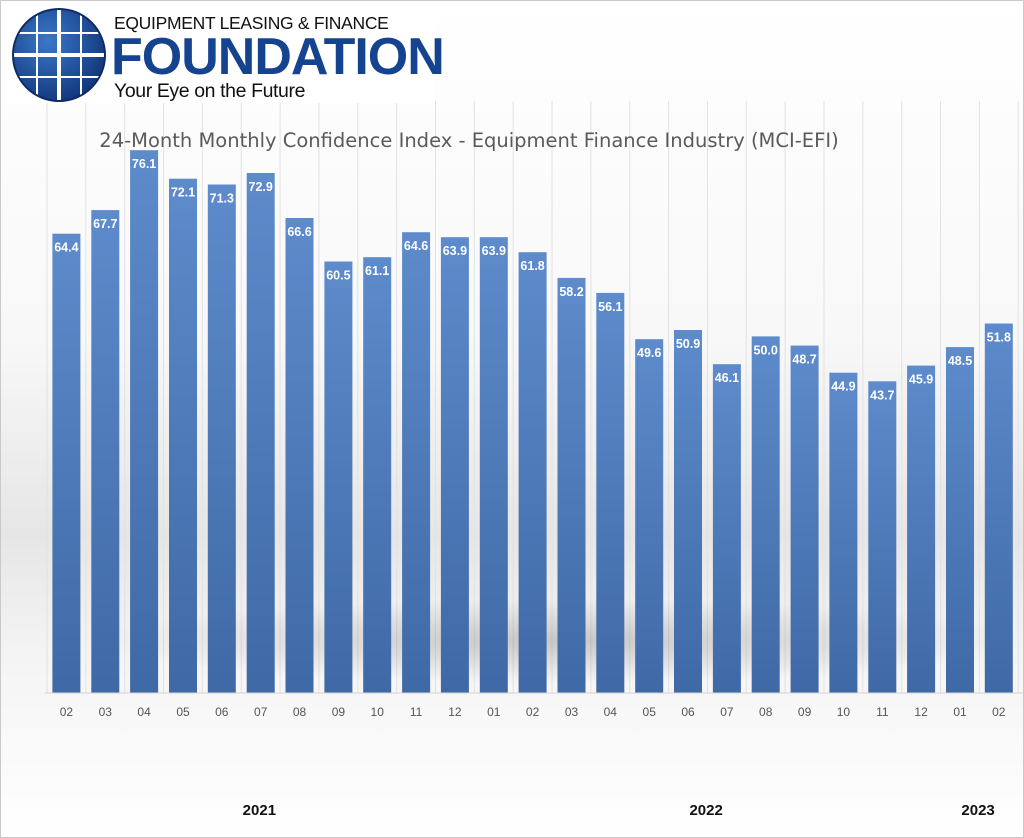 Image resolution: width=1024 pixels, height=838 pixels. What do you see at coordinates (210, 91) in the screenshot?
I see `logo-tagline: Your Eye on the Future` at bounding box center [210, 91].